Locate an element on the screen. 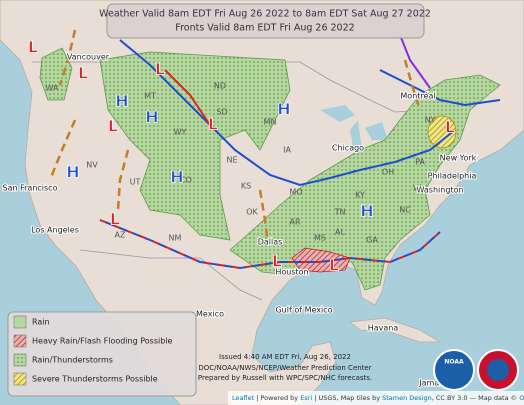  severe-thunderstorm-area is located at coordinates (442, 132).